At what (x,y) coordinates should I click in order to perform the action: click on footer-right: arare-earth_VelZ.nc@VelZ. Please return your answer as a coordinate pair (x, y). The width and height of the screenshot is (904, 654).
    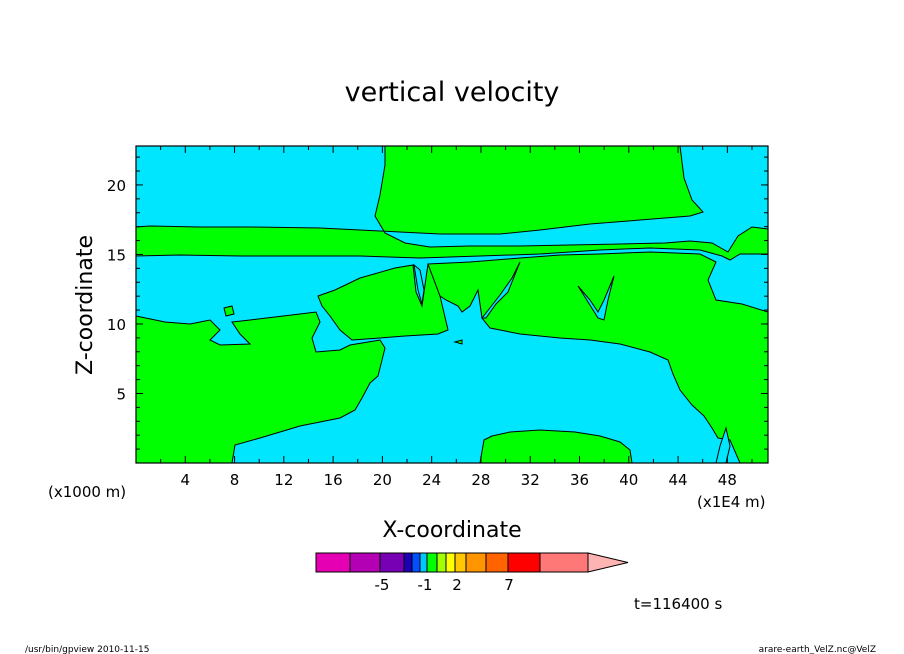
    Looking at the image, I should click on (817, 649).